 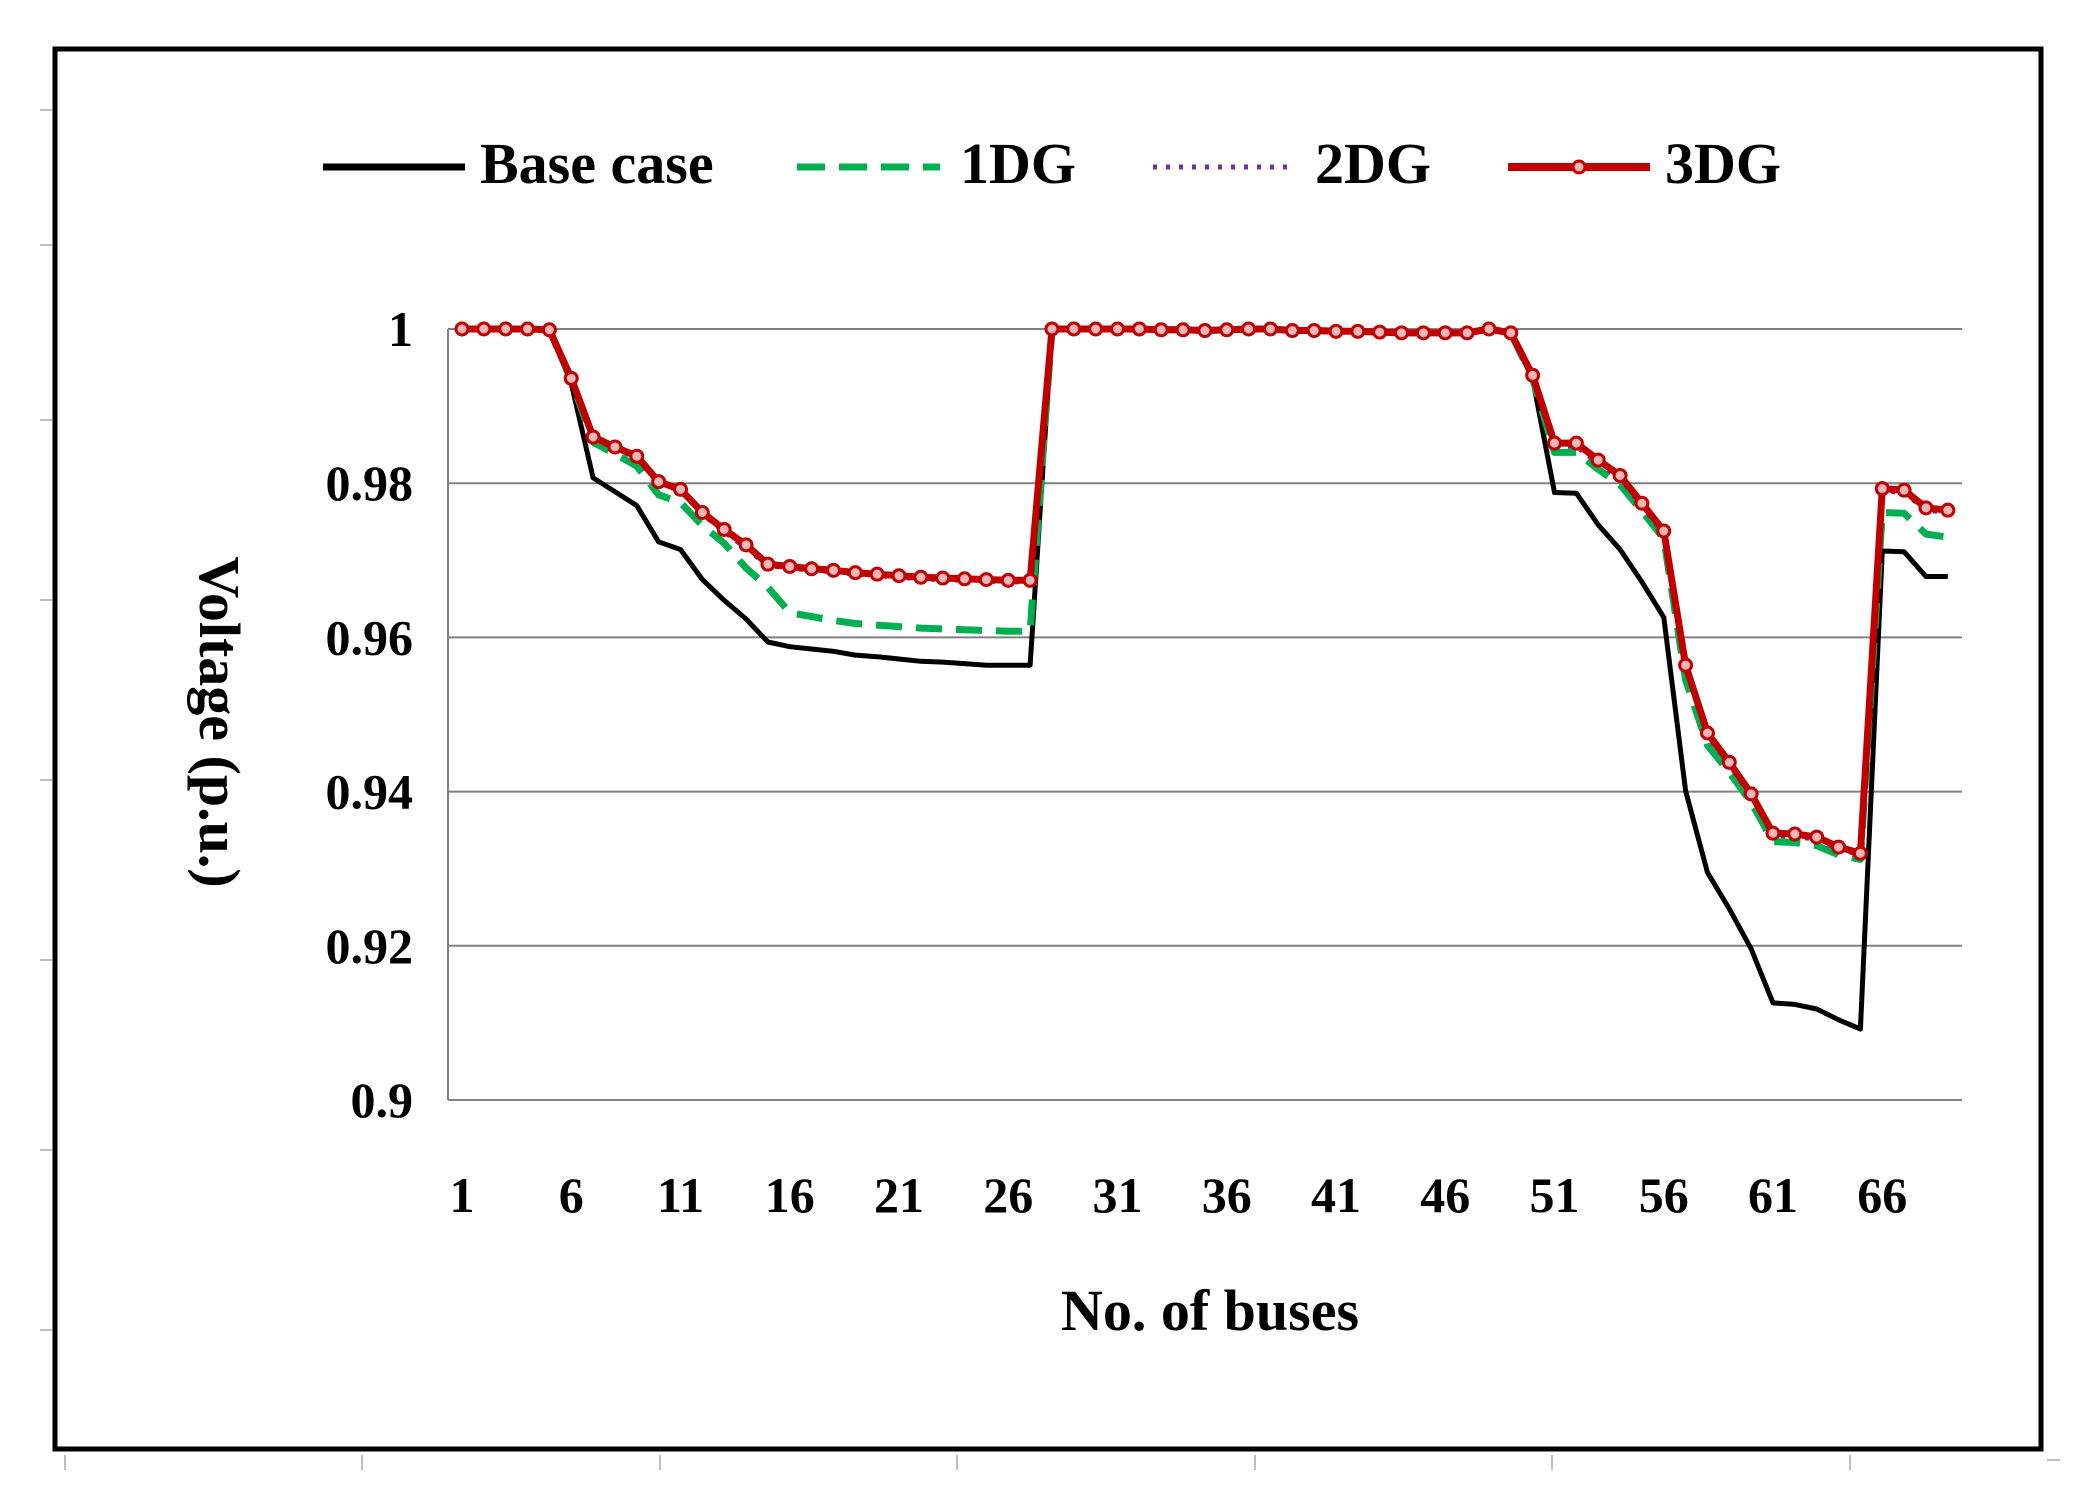 What do you see at coordinates (1773, 1195) in the screenshot?
I see `x-tick-label: 61` at bounding box center [1773, 1195].